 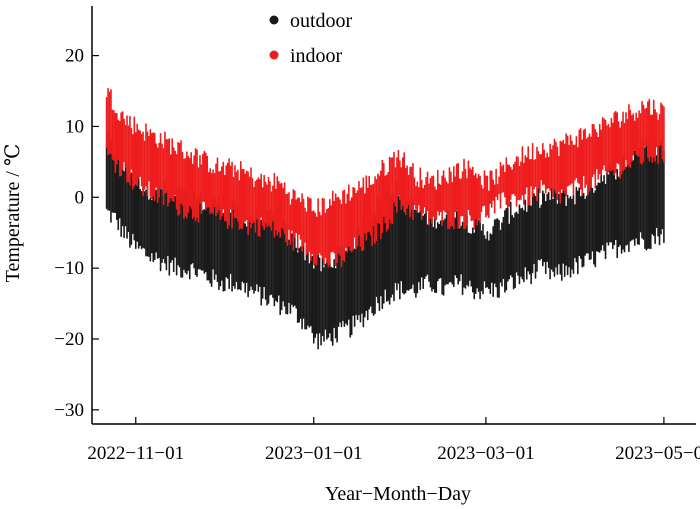 I want to click on x-axis-title: Year−Month−Day, so click(x=398, y=494).